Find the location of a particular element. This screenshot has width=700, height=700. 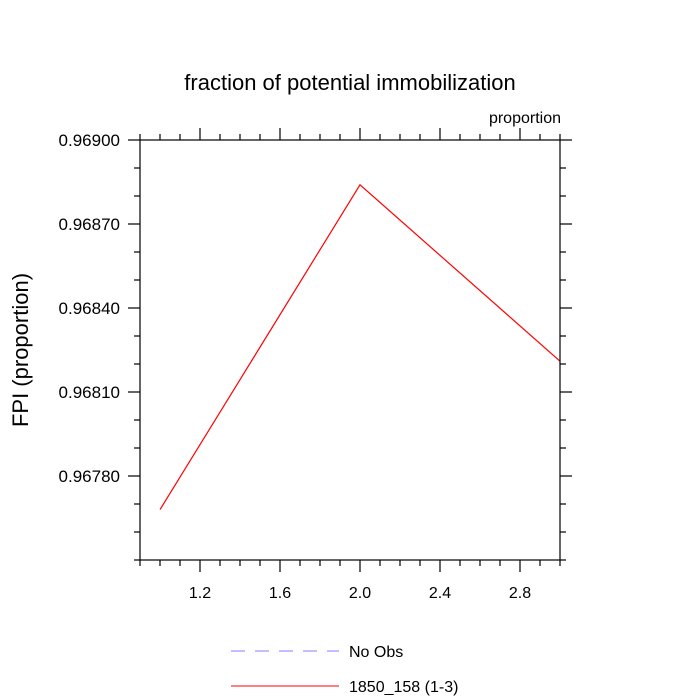

x-tick-label: 1.6 is located at coordinates (280, 593).